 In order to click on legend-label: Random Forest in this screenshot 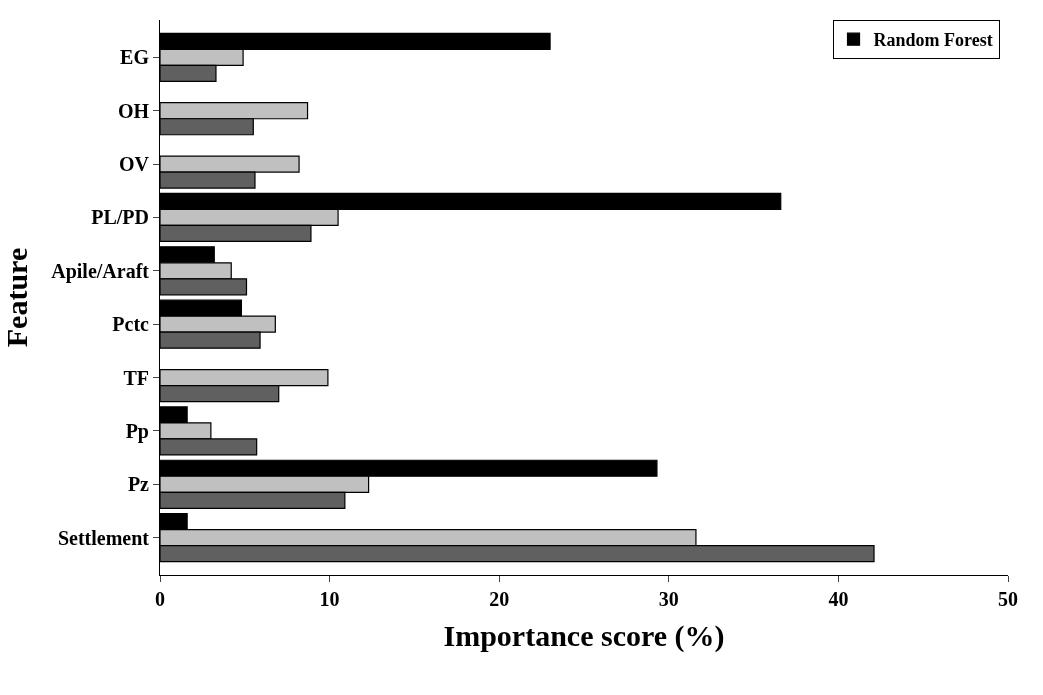, I will do `click(933, 40)`.